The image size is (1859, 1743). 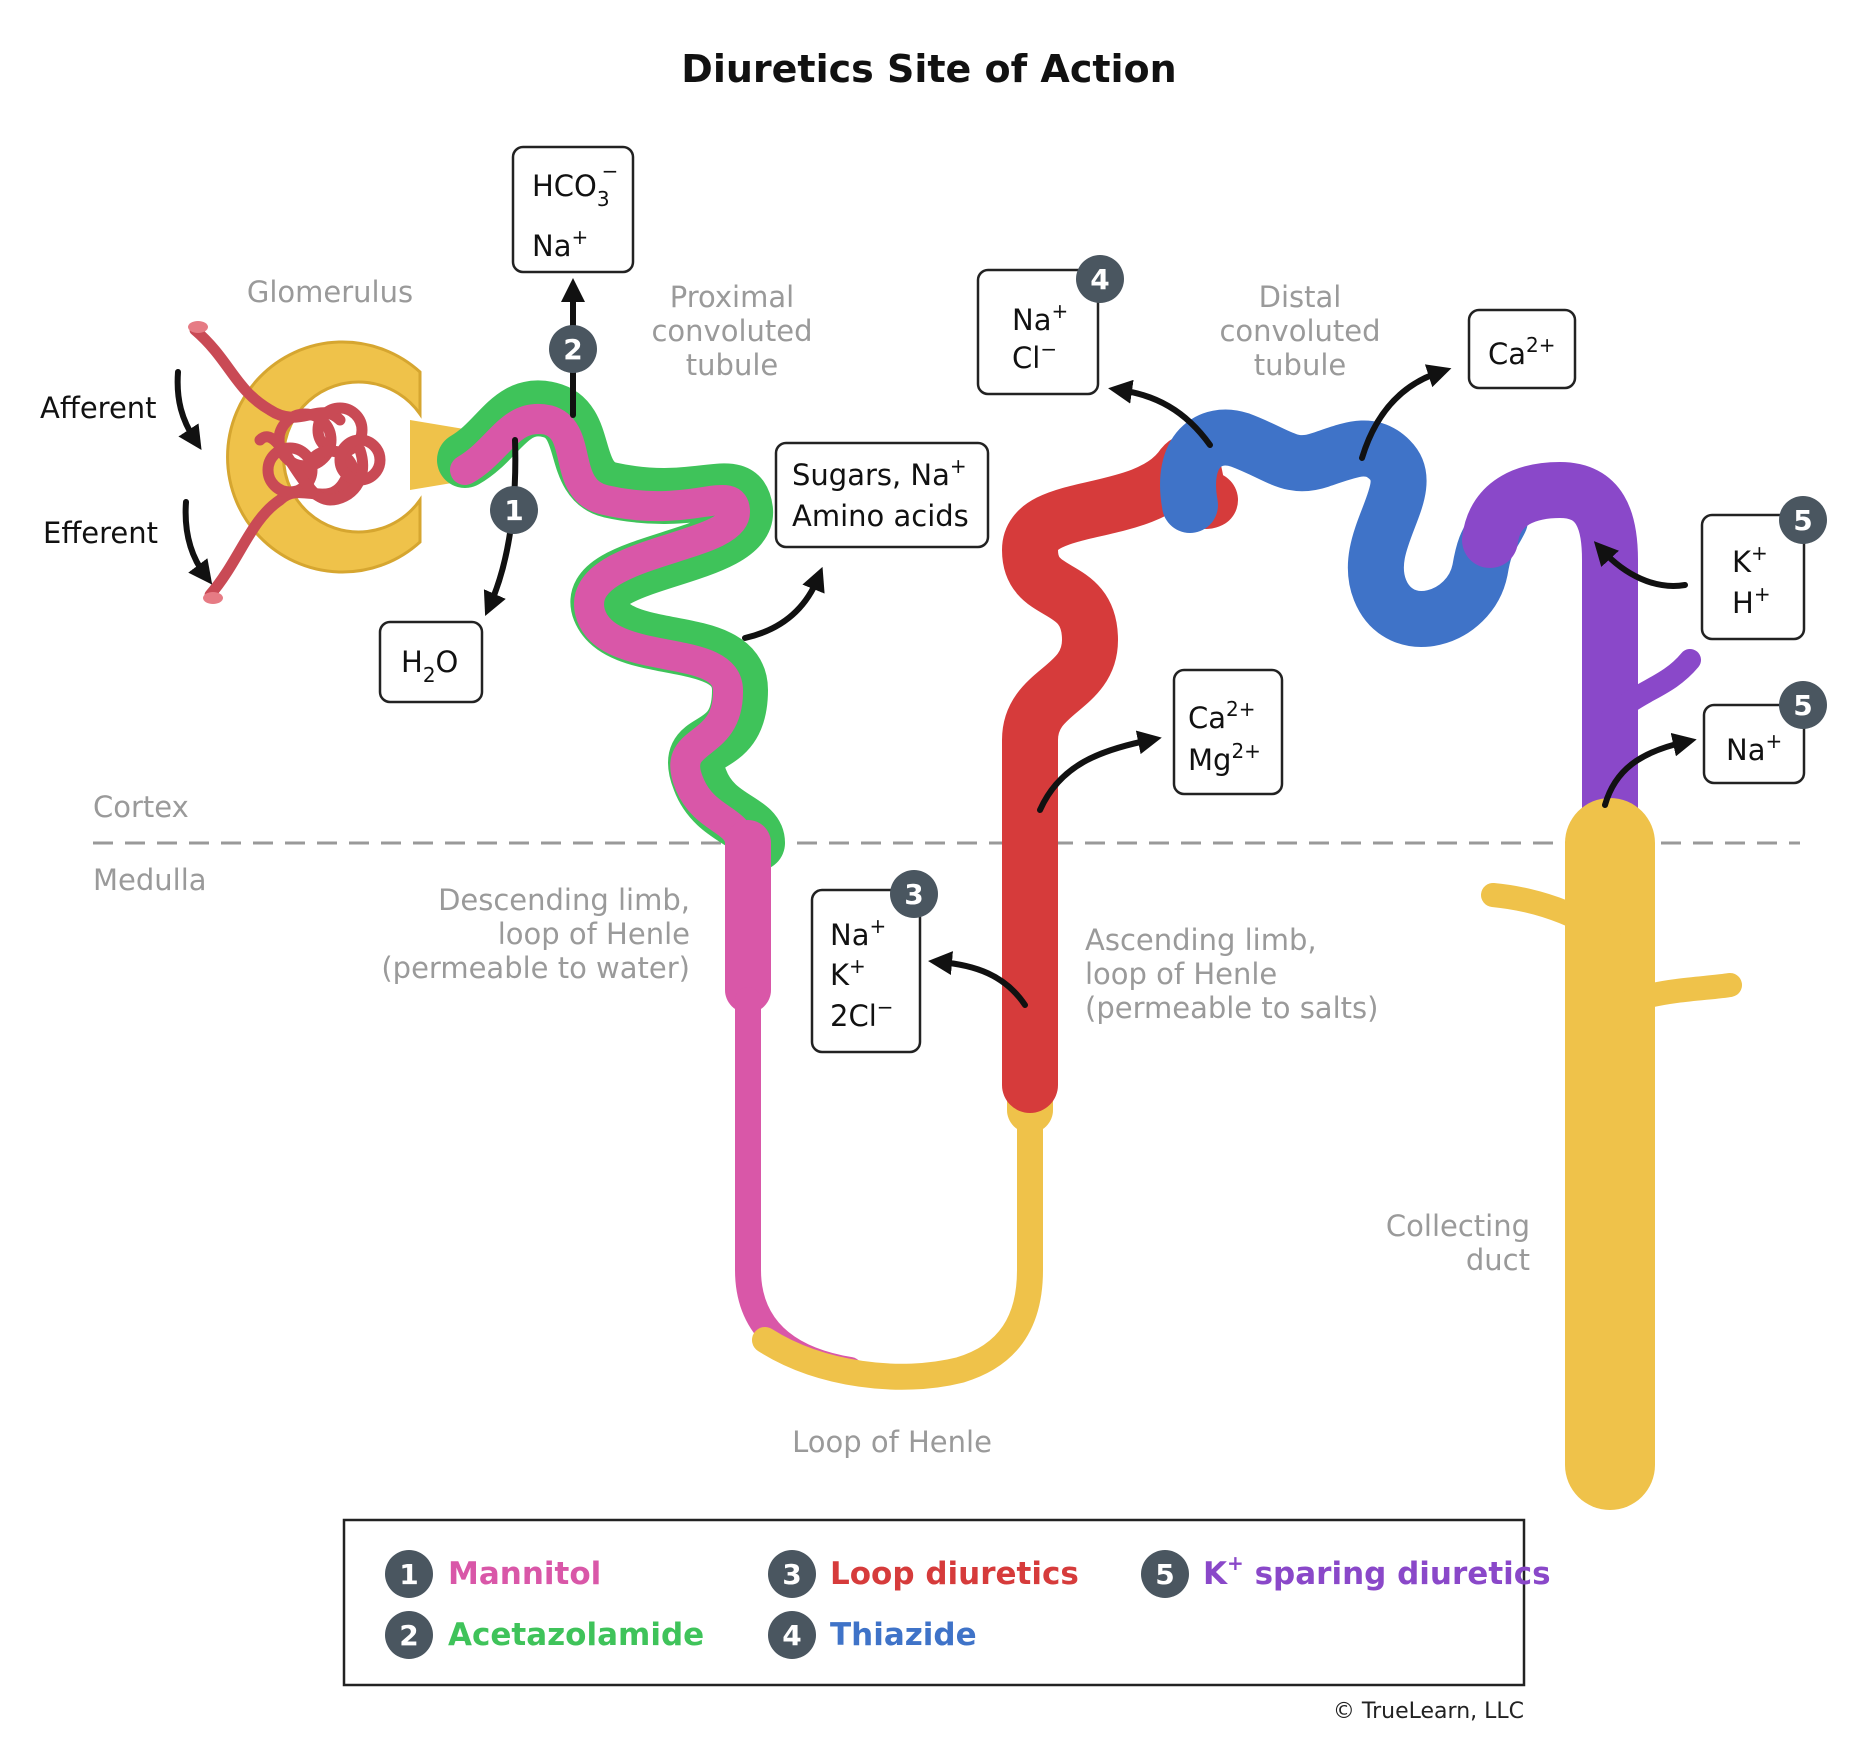 I want to click on h-text: H, so click(x=1743, y=603).